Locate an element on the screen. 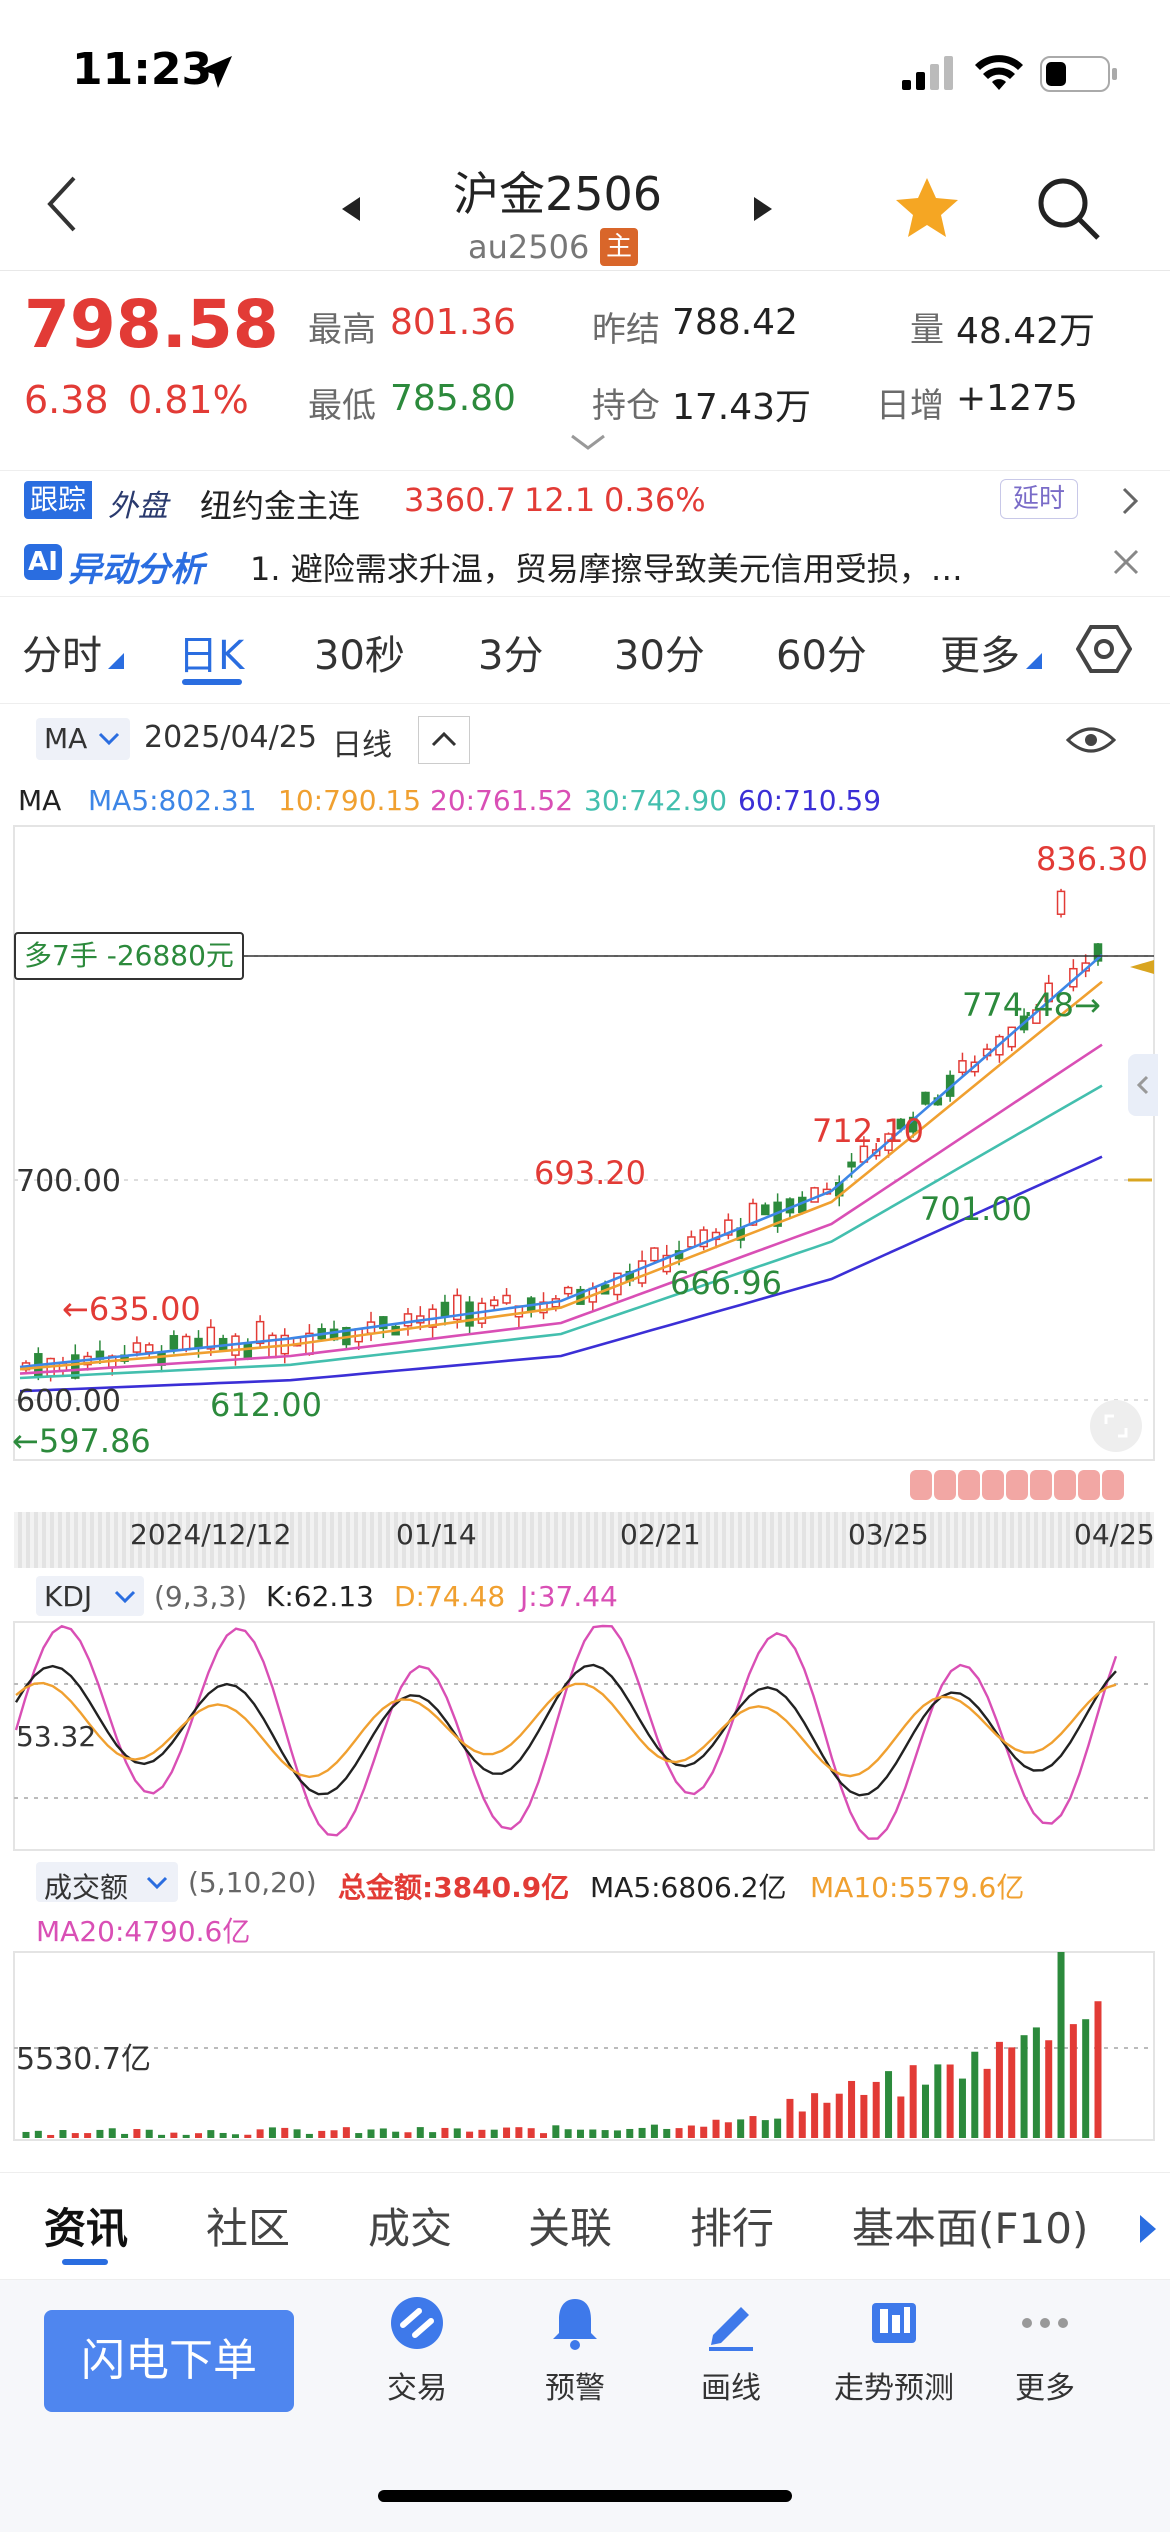  search-icon is located at coordinates (1069, 211).